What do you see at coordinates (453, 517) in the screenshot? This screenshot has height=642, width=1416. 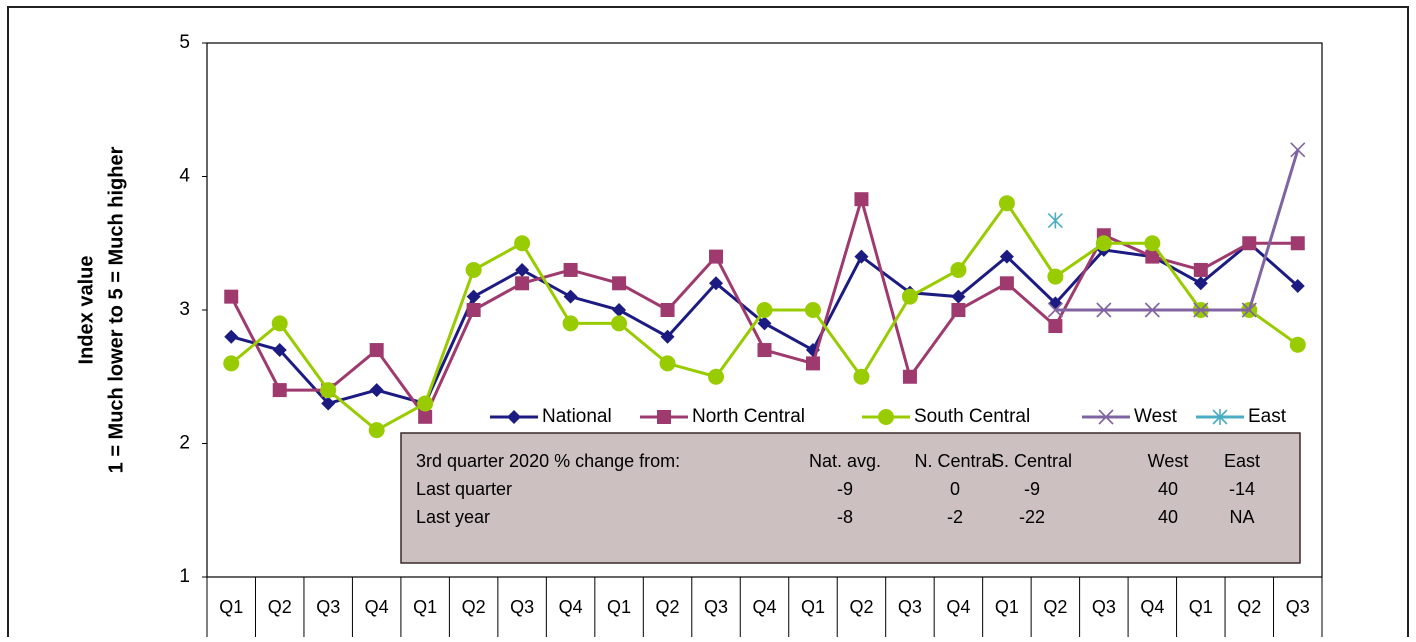 I see `table-cell: Last year` at bounding box center [453, 517].